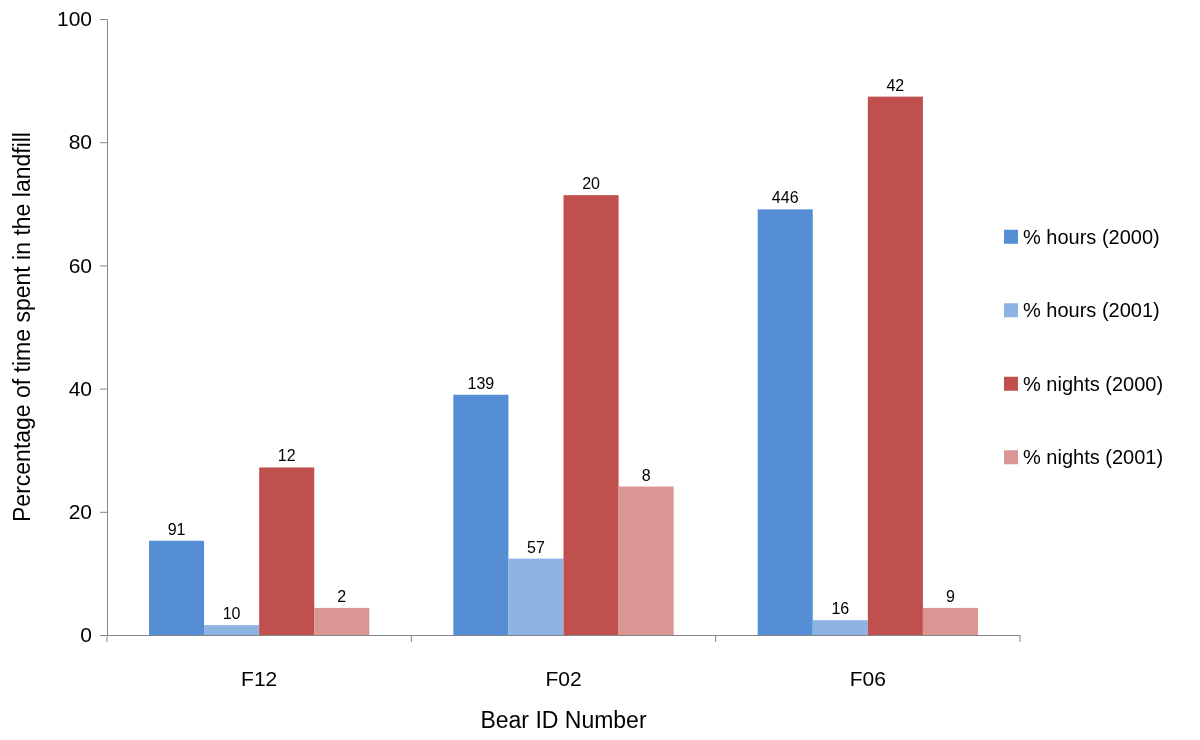 The width and height of the screenshot is (1200, 740). I want to click on y-tick-label: 0, so click(86, 635).